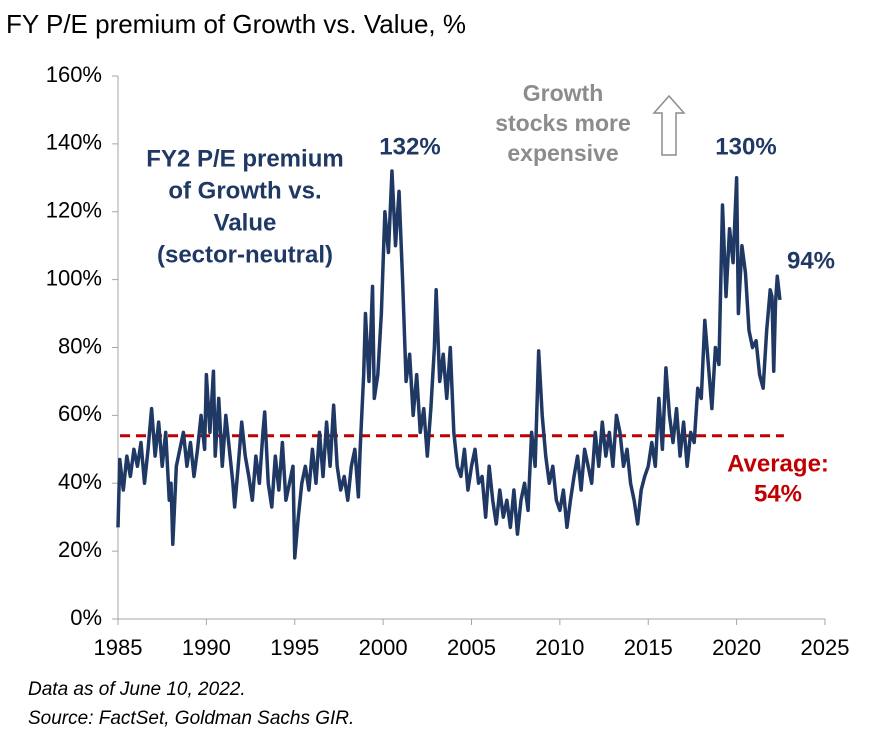 The height and width of the screenshot is (746, 891). What do you see at coordinates (80, 345) in the screenshot?
I see `y-tick-label: 80%` at bounding box center [80, 345].